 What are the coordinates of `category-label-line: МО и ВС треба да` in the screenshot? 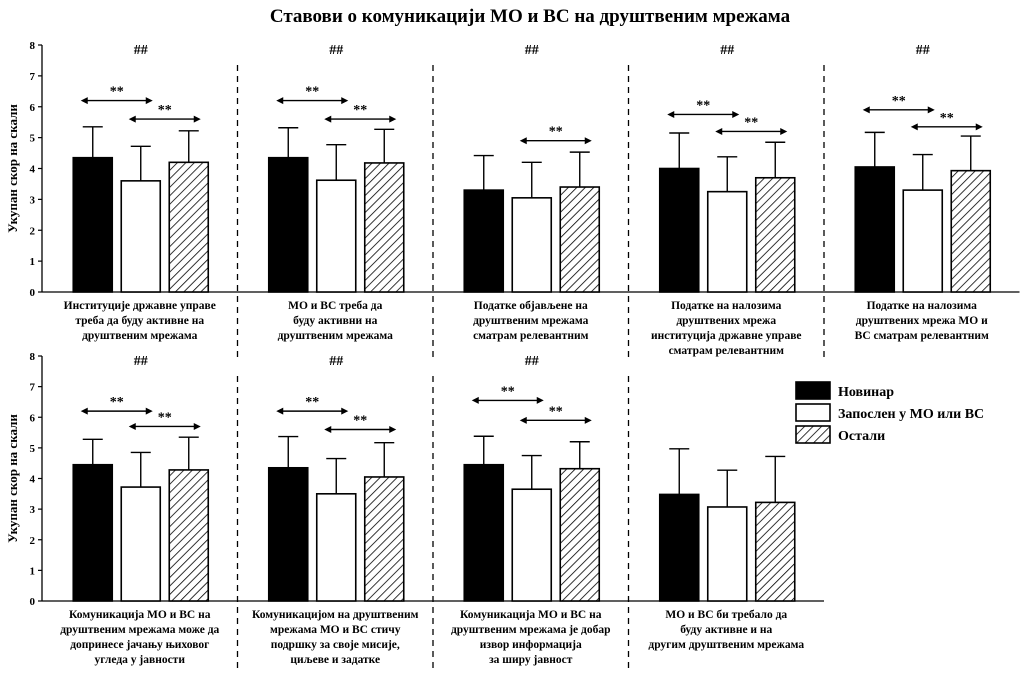 It's located at (335, 306).